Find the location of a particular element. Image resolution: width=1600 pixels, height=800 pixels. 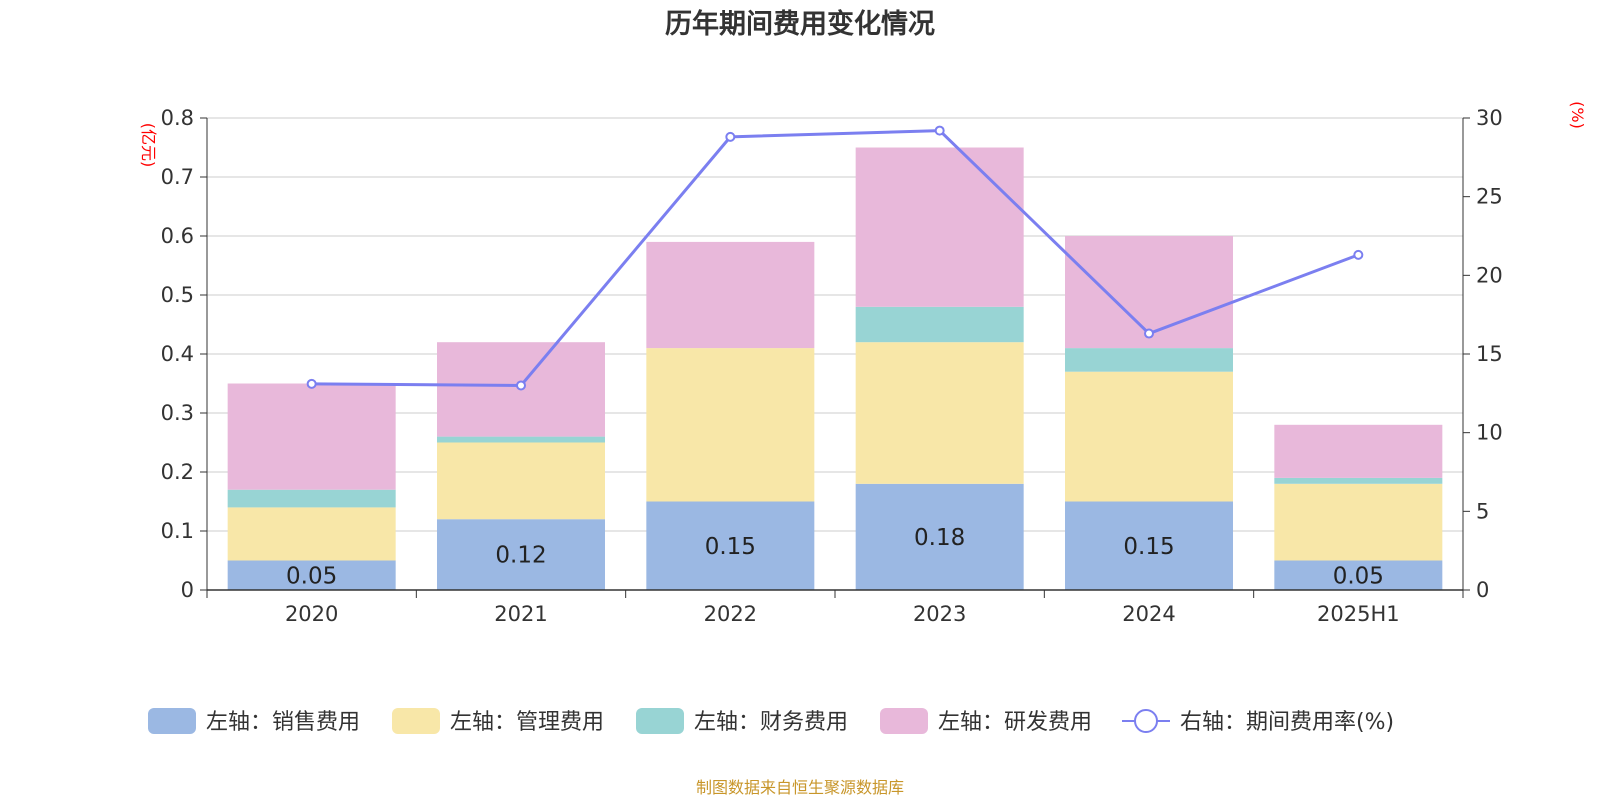

source-note: 制图数据来自恒生聚源数据库 is located at coordinates (800, 787).